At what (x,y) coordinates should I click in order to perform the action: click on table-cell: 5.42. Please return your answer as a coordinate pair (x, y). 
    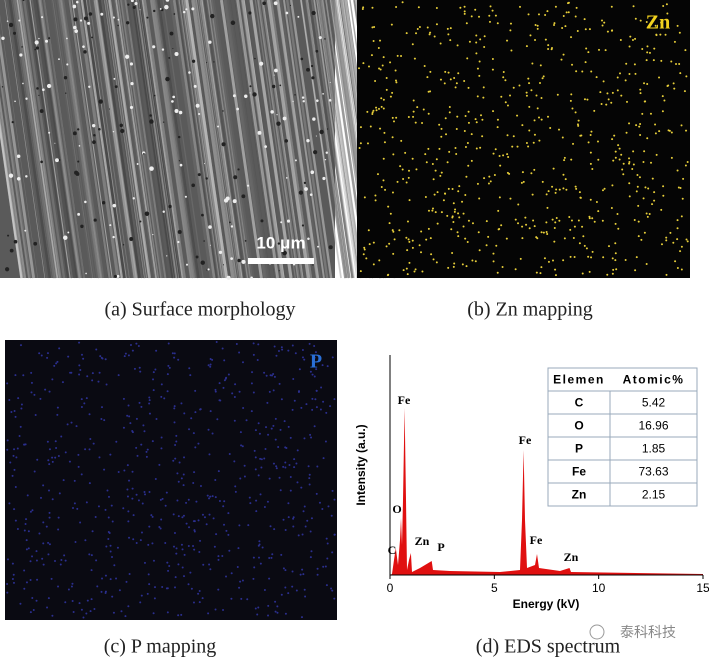
    Looking at the image, I should click on (654, 403).